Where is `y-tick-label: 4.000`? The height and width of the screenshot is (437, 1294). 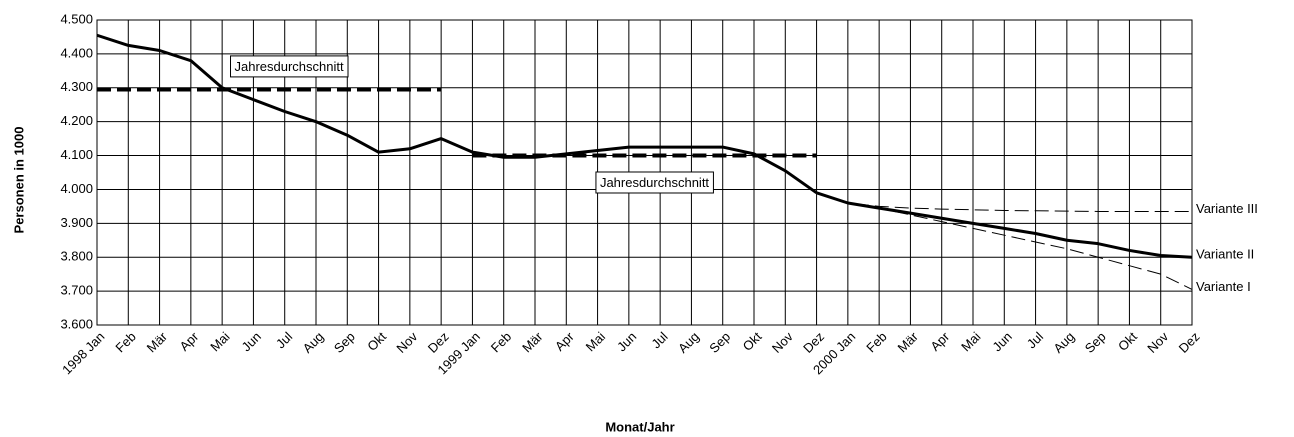
y-tick-label: 4.000 is located at coordinates (76, 188).